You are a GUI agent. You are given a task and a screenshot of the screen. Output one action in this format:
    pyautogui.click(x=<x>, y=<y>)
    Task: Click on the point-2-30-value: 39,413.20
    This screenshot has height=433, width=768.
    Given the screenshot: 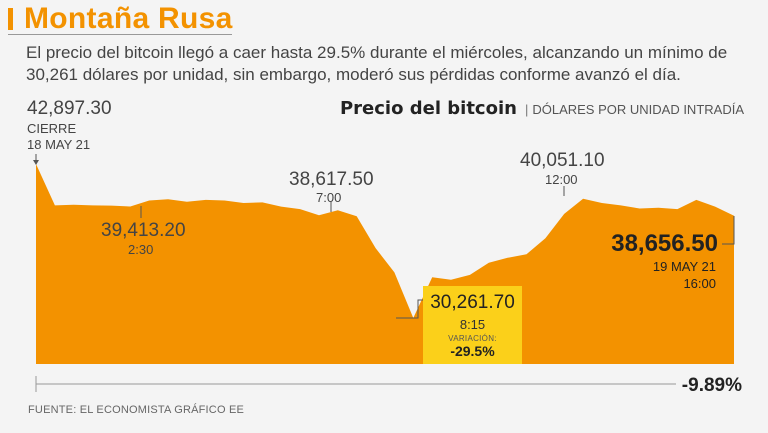 What is the action you would take?
    pyautogui.click(x=143, y=230)
    